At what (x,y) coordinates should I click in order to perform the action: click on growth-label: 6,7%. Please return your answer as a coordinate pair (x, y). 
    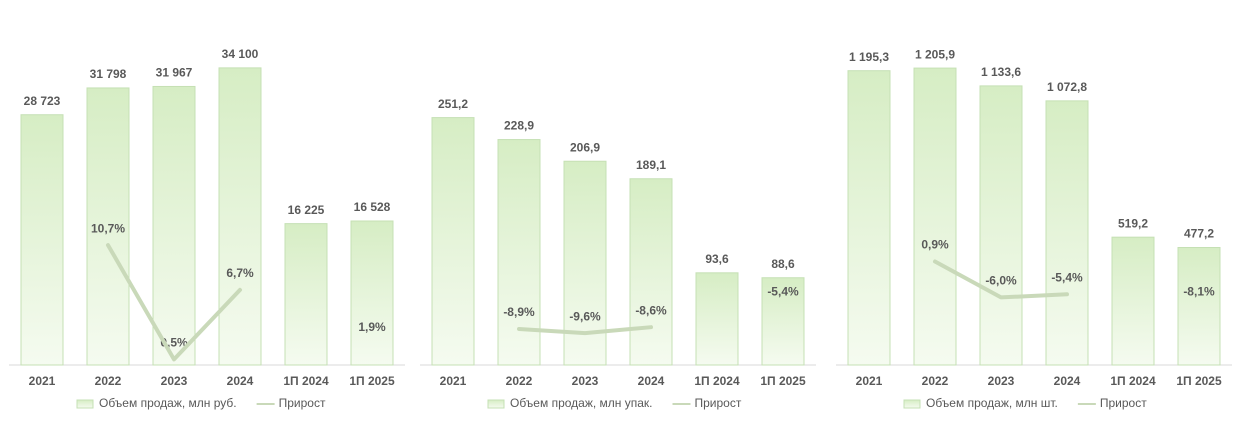
    Looking at the image, I should click on (240, 273).